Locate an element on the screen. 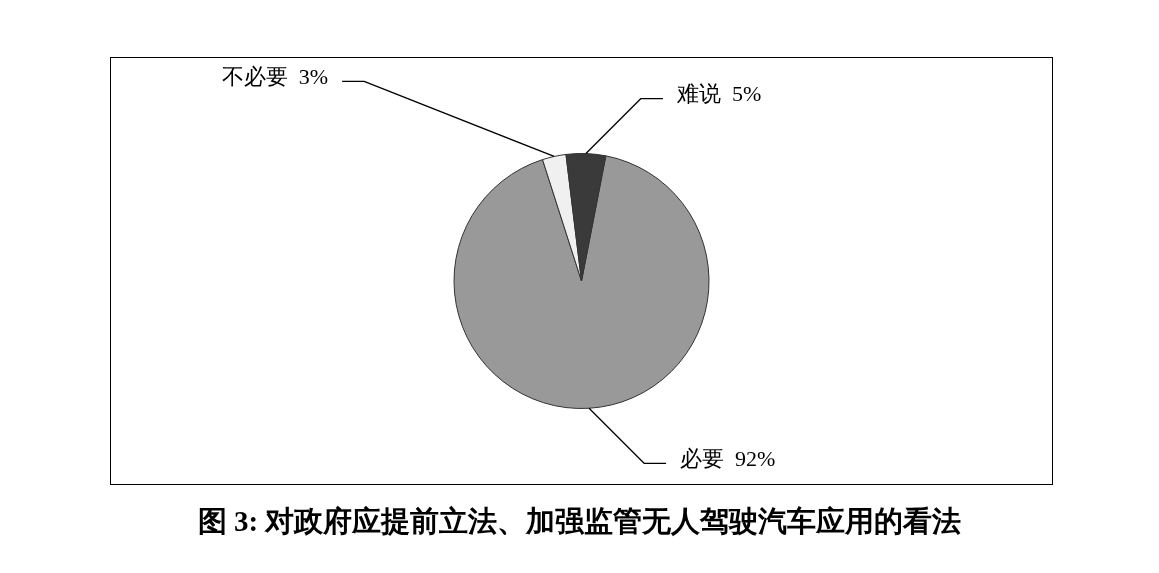  slice-label: 难说 5% is located at coordinates (718, 94).